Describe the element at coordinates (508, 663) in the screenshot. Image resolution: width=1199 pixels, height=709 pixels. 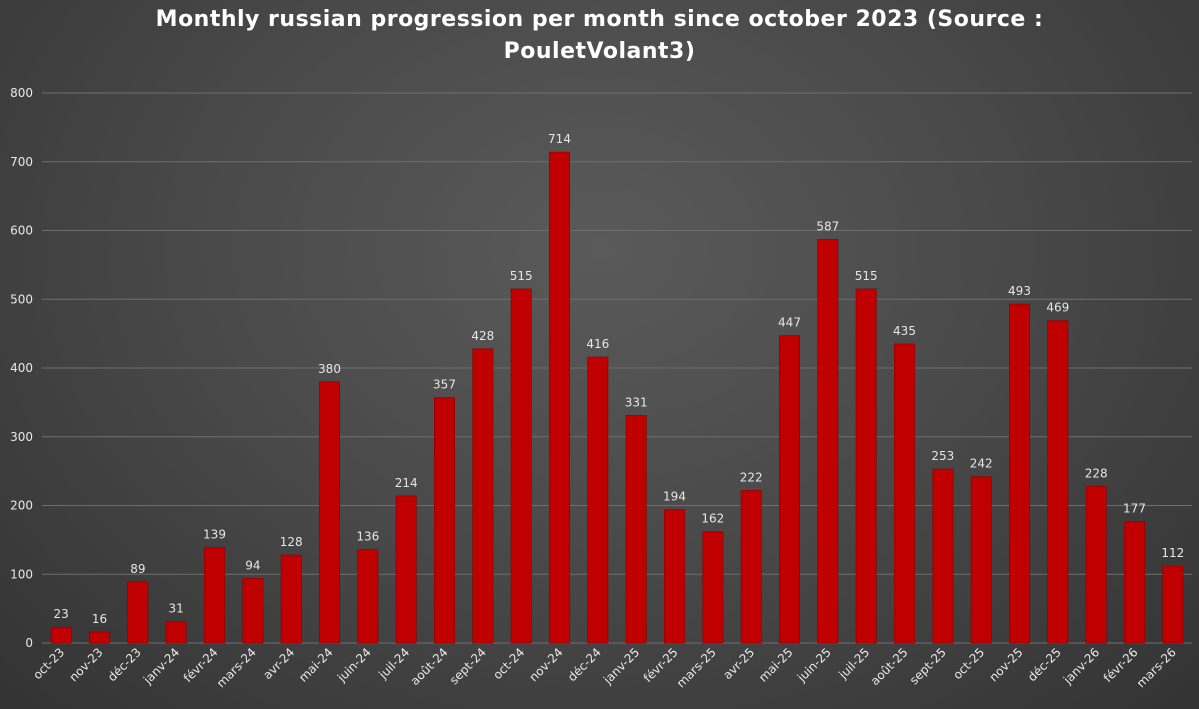
I see `x-tick-label: oct-24` at that location.